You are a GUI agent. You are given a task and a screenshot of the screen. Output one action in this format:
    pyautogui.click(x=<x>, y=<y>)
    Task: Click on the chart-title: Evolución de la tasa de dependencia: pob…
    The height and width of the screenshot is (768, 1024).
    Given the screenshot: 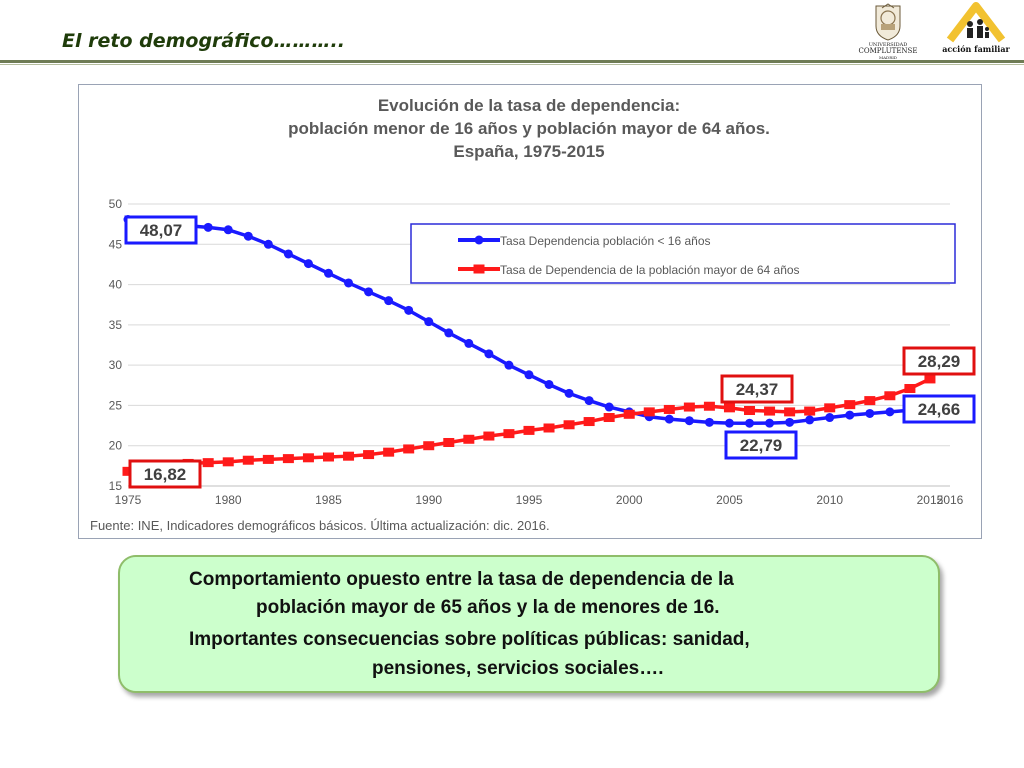 What is the action you would take?
    pyautogui.click(x=529, y=128)
    